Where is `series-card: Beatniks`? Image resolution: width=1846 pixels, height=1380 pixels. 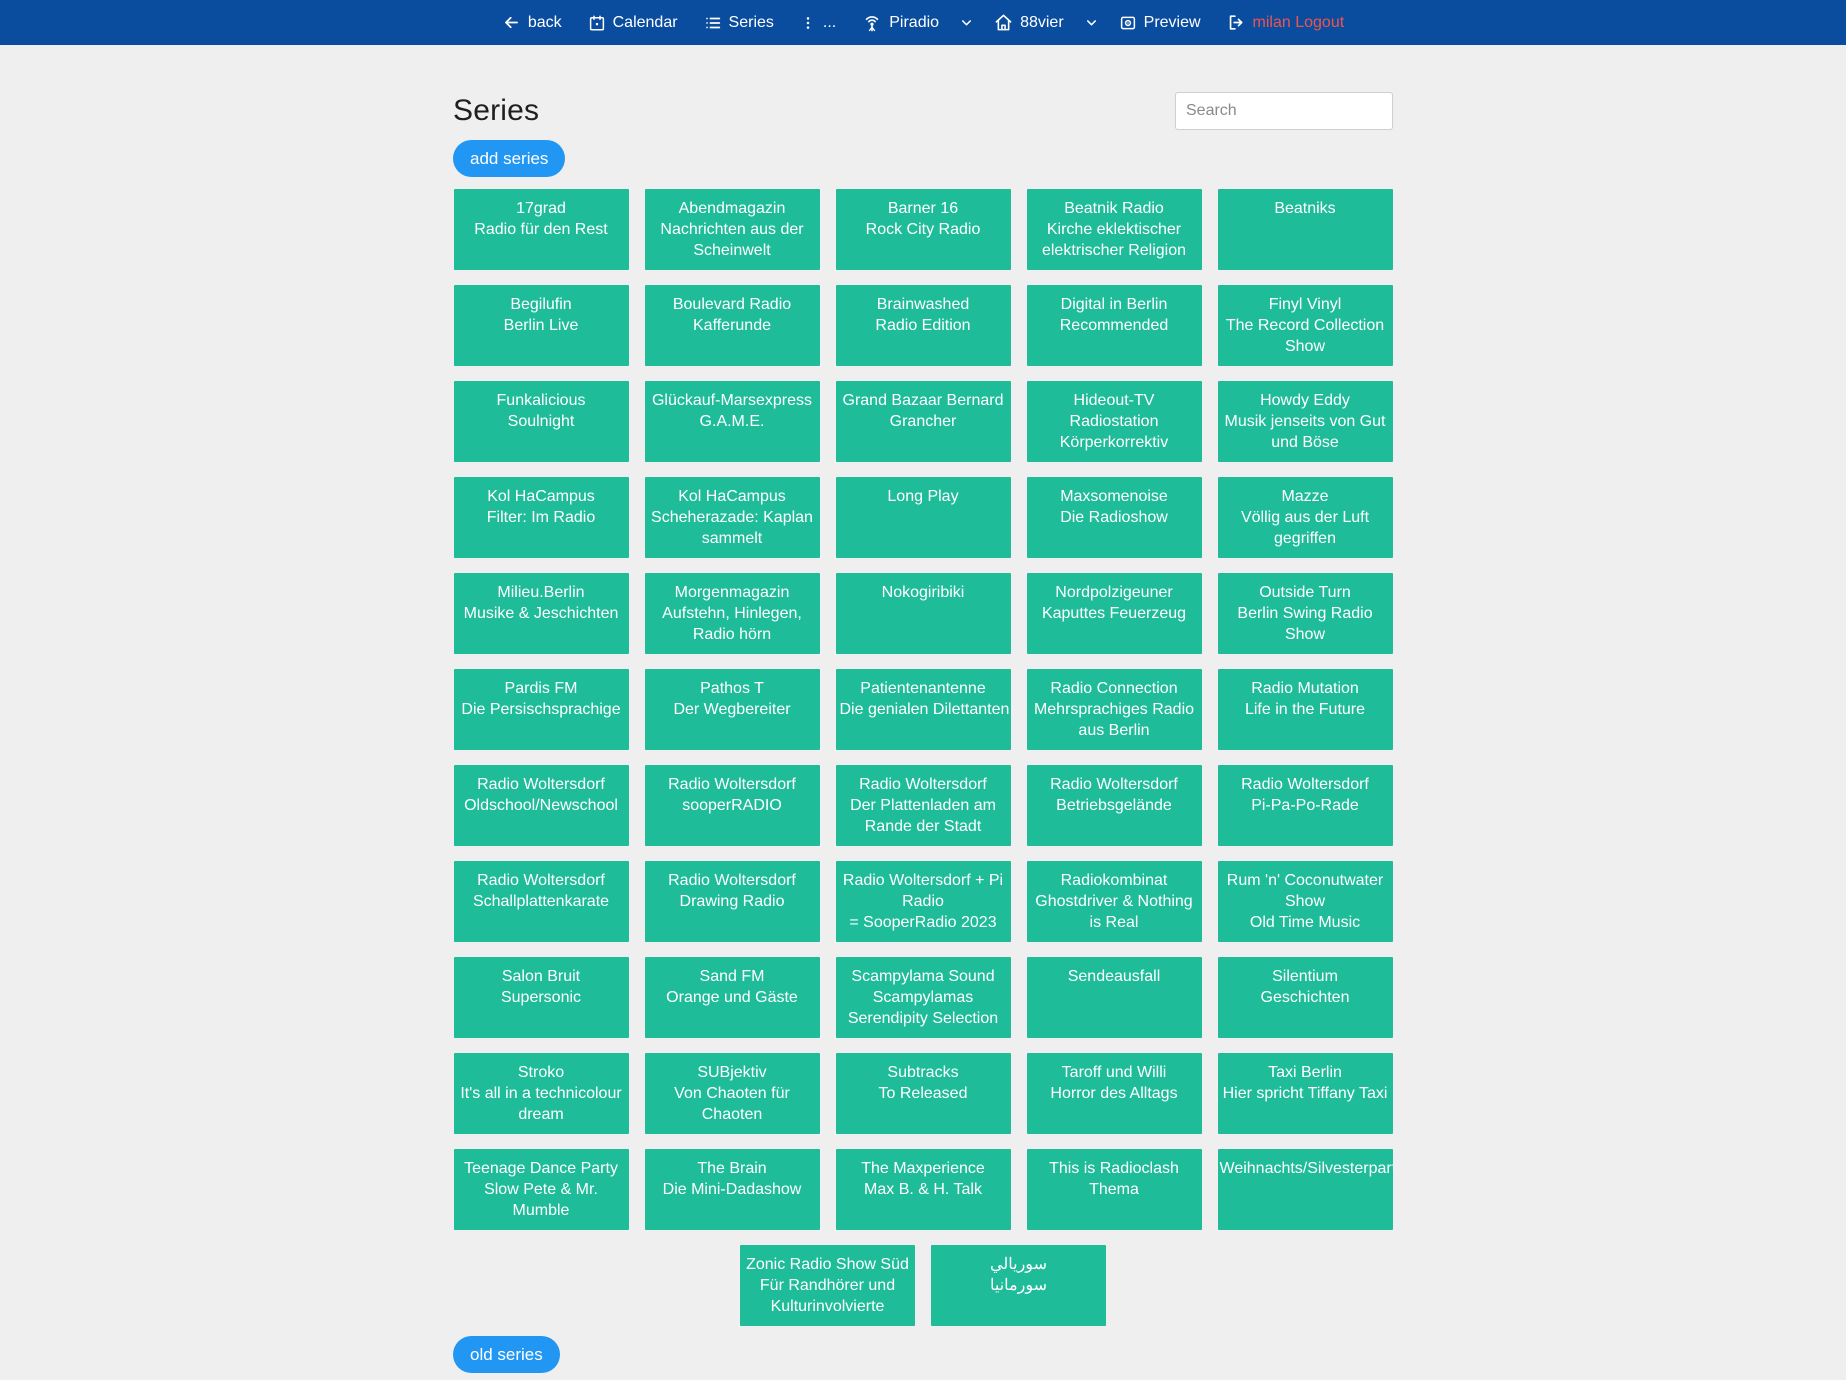 series-card: Beatniks is located at coordinates (1305, 229).